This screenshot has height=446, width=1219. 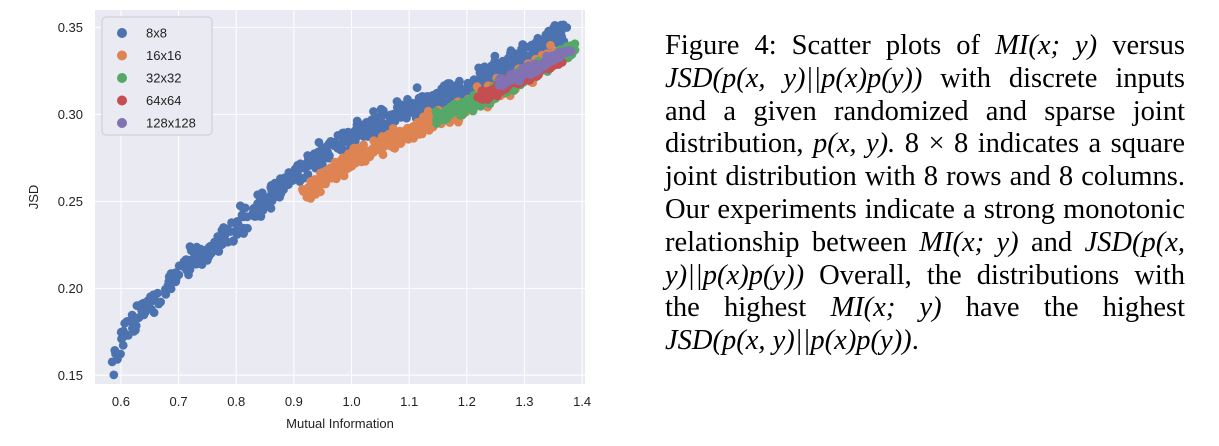 I want to click on x-tick-label: 1.3, so click(x=524, y=401).